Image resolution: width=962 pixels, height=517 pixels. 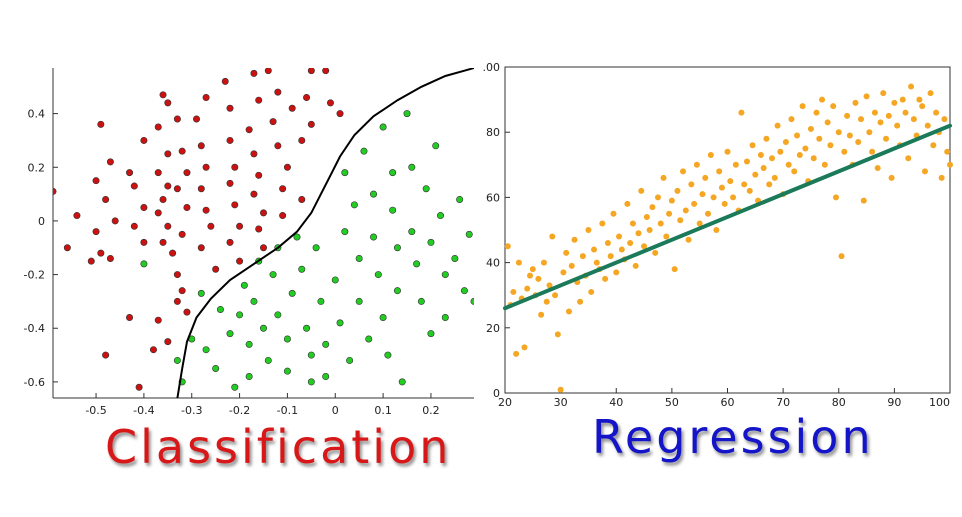 I want to click on x-tick-label: -0.4, so click(x=143, y=410).